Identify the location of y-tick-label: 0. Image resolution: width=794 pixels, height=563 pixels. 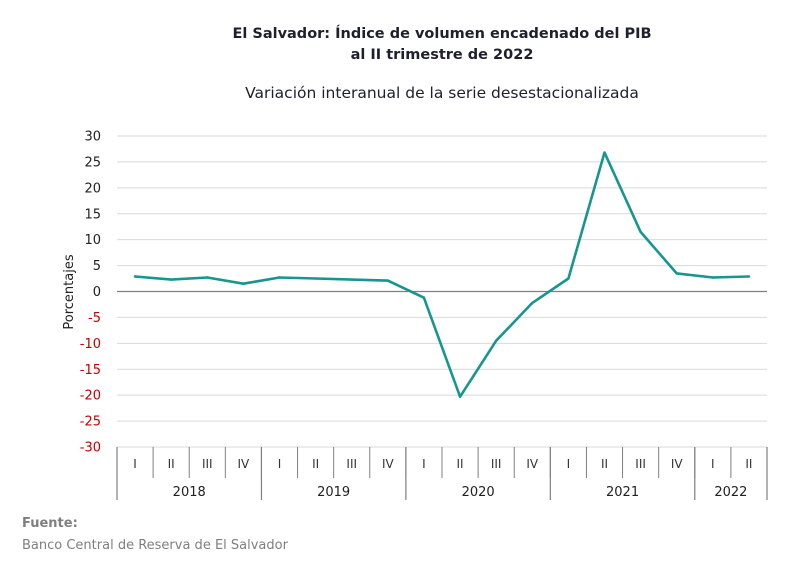
(97, 292).